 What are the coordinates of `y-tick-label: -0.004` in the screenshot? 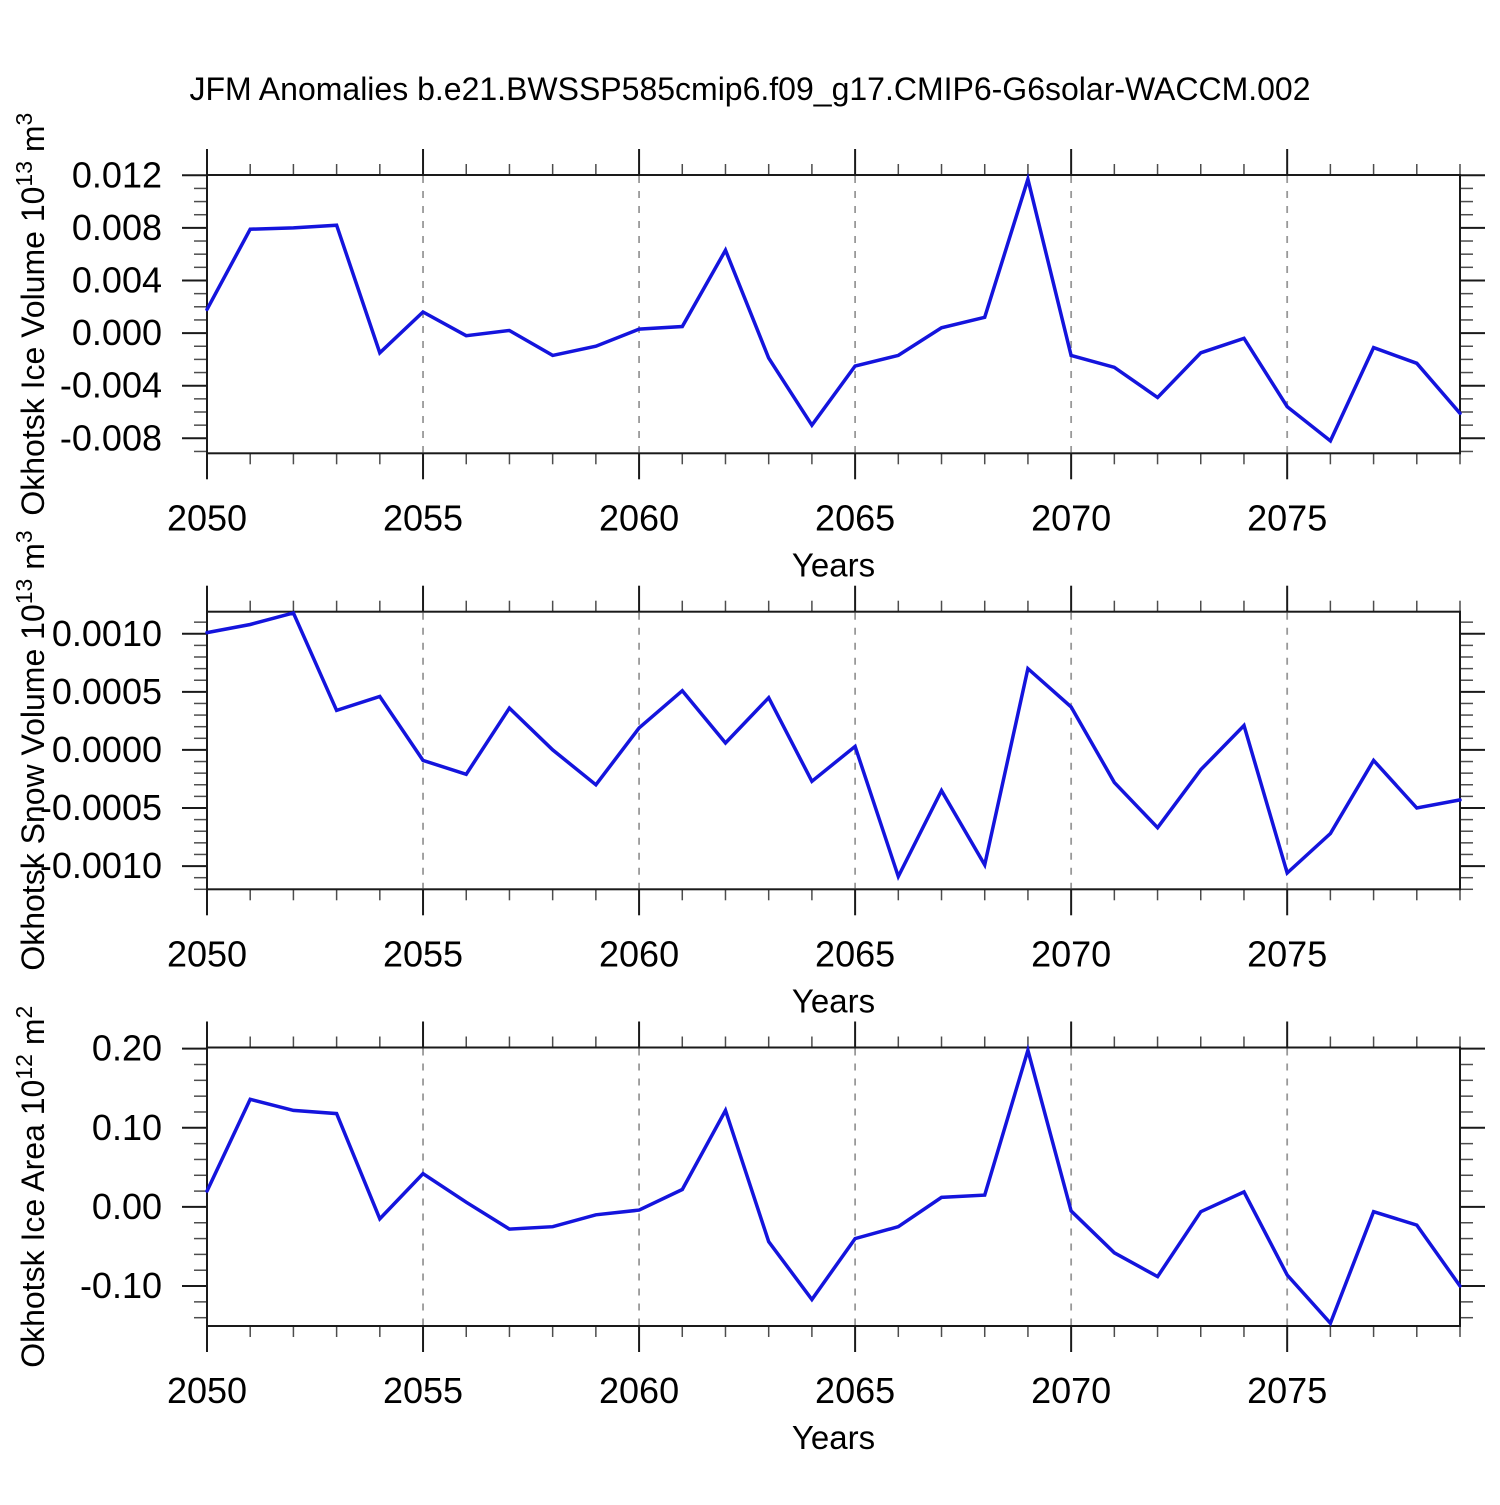 It's located at (111, 385).